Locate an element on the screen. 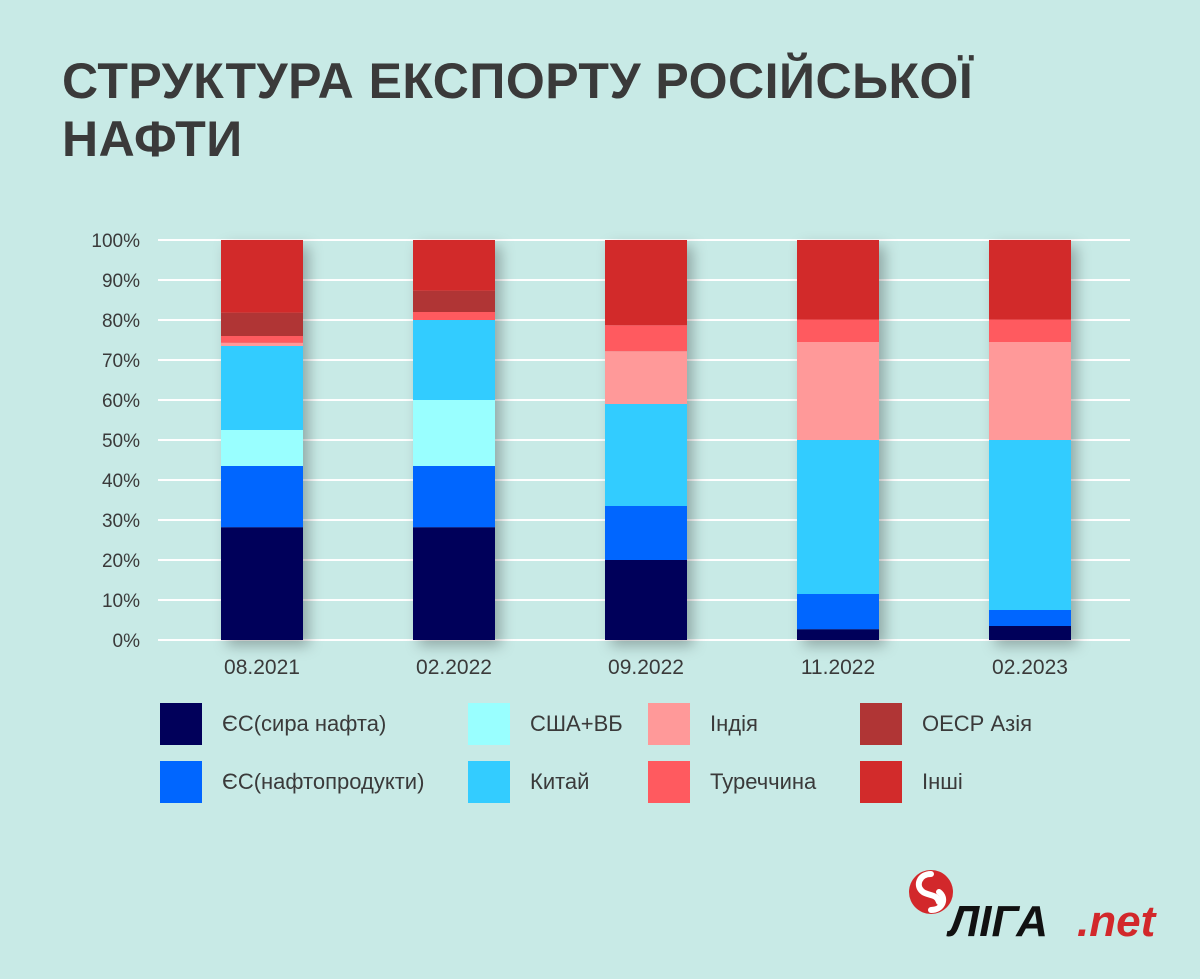 Image resolution: width=1200 pixels, height=979 pixels. legend-item: ЄС(нафтопродукти) is located at coordinates (292, 782).